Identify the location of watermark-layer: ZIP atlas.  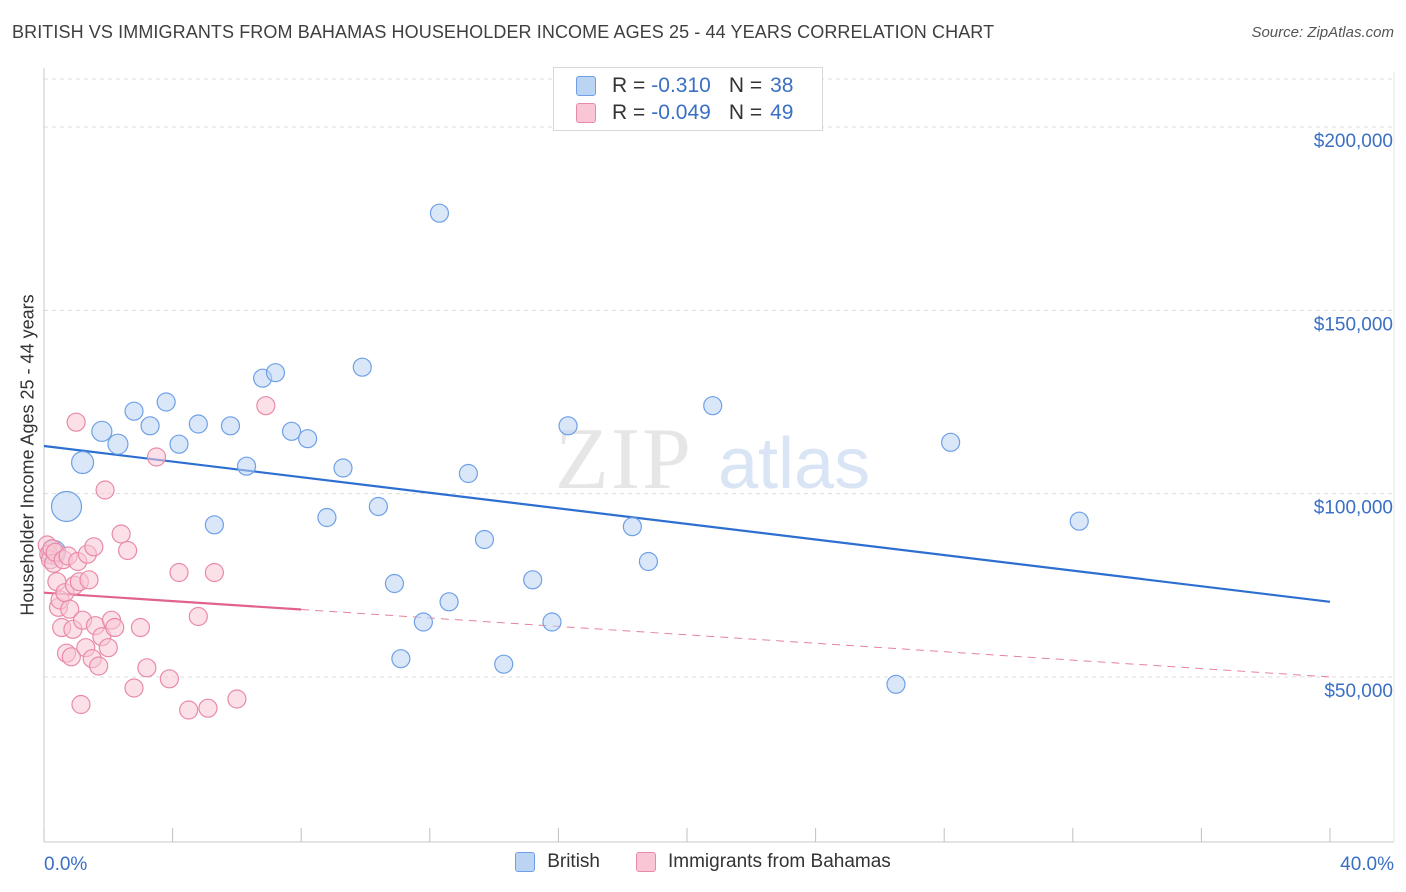
(712, 459).